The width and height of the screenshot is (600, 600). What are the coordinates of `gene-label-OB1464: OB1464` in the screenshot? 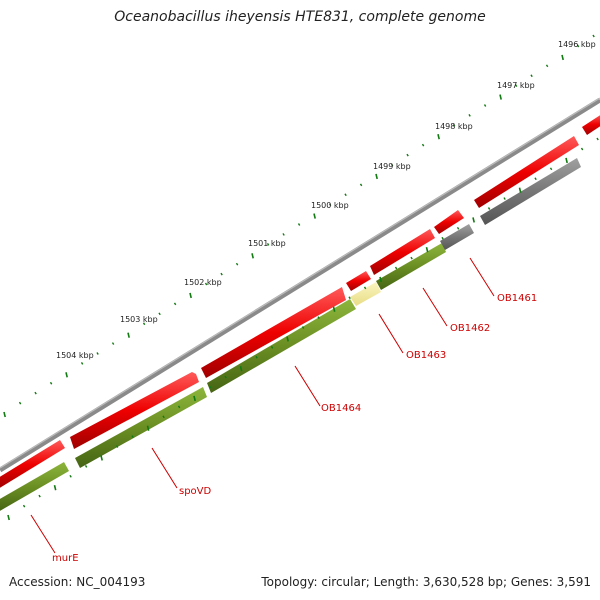 It's located at (341, 408).